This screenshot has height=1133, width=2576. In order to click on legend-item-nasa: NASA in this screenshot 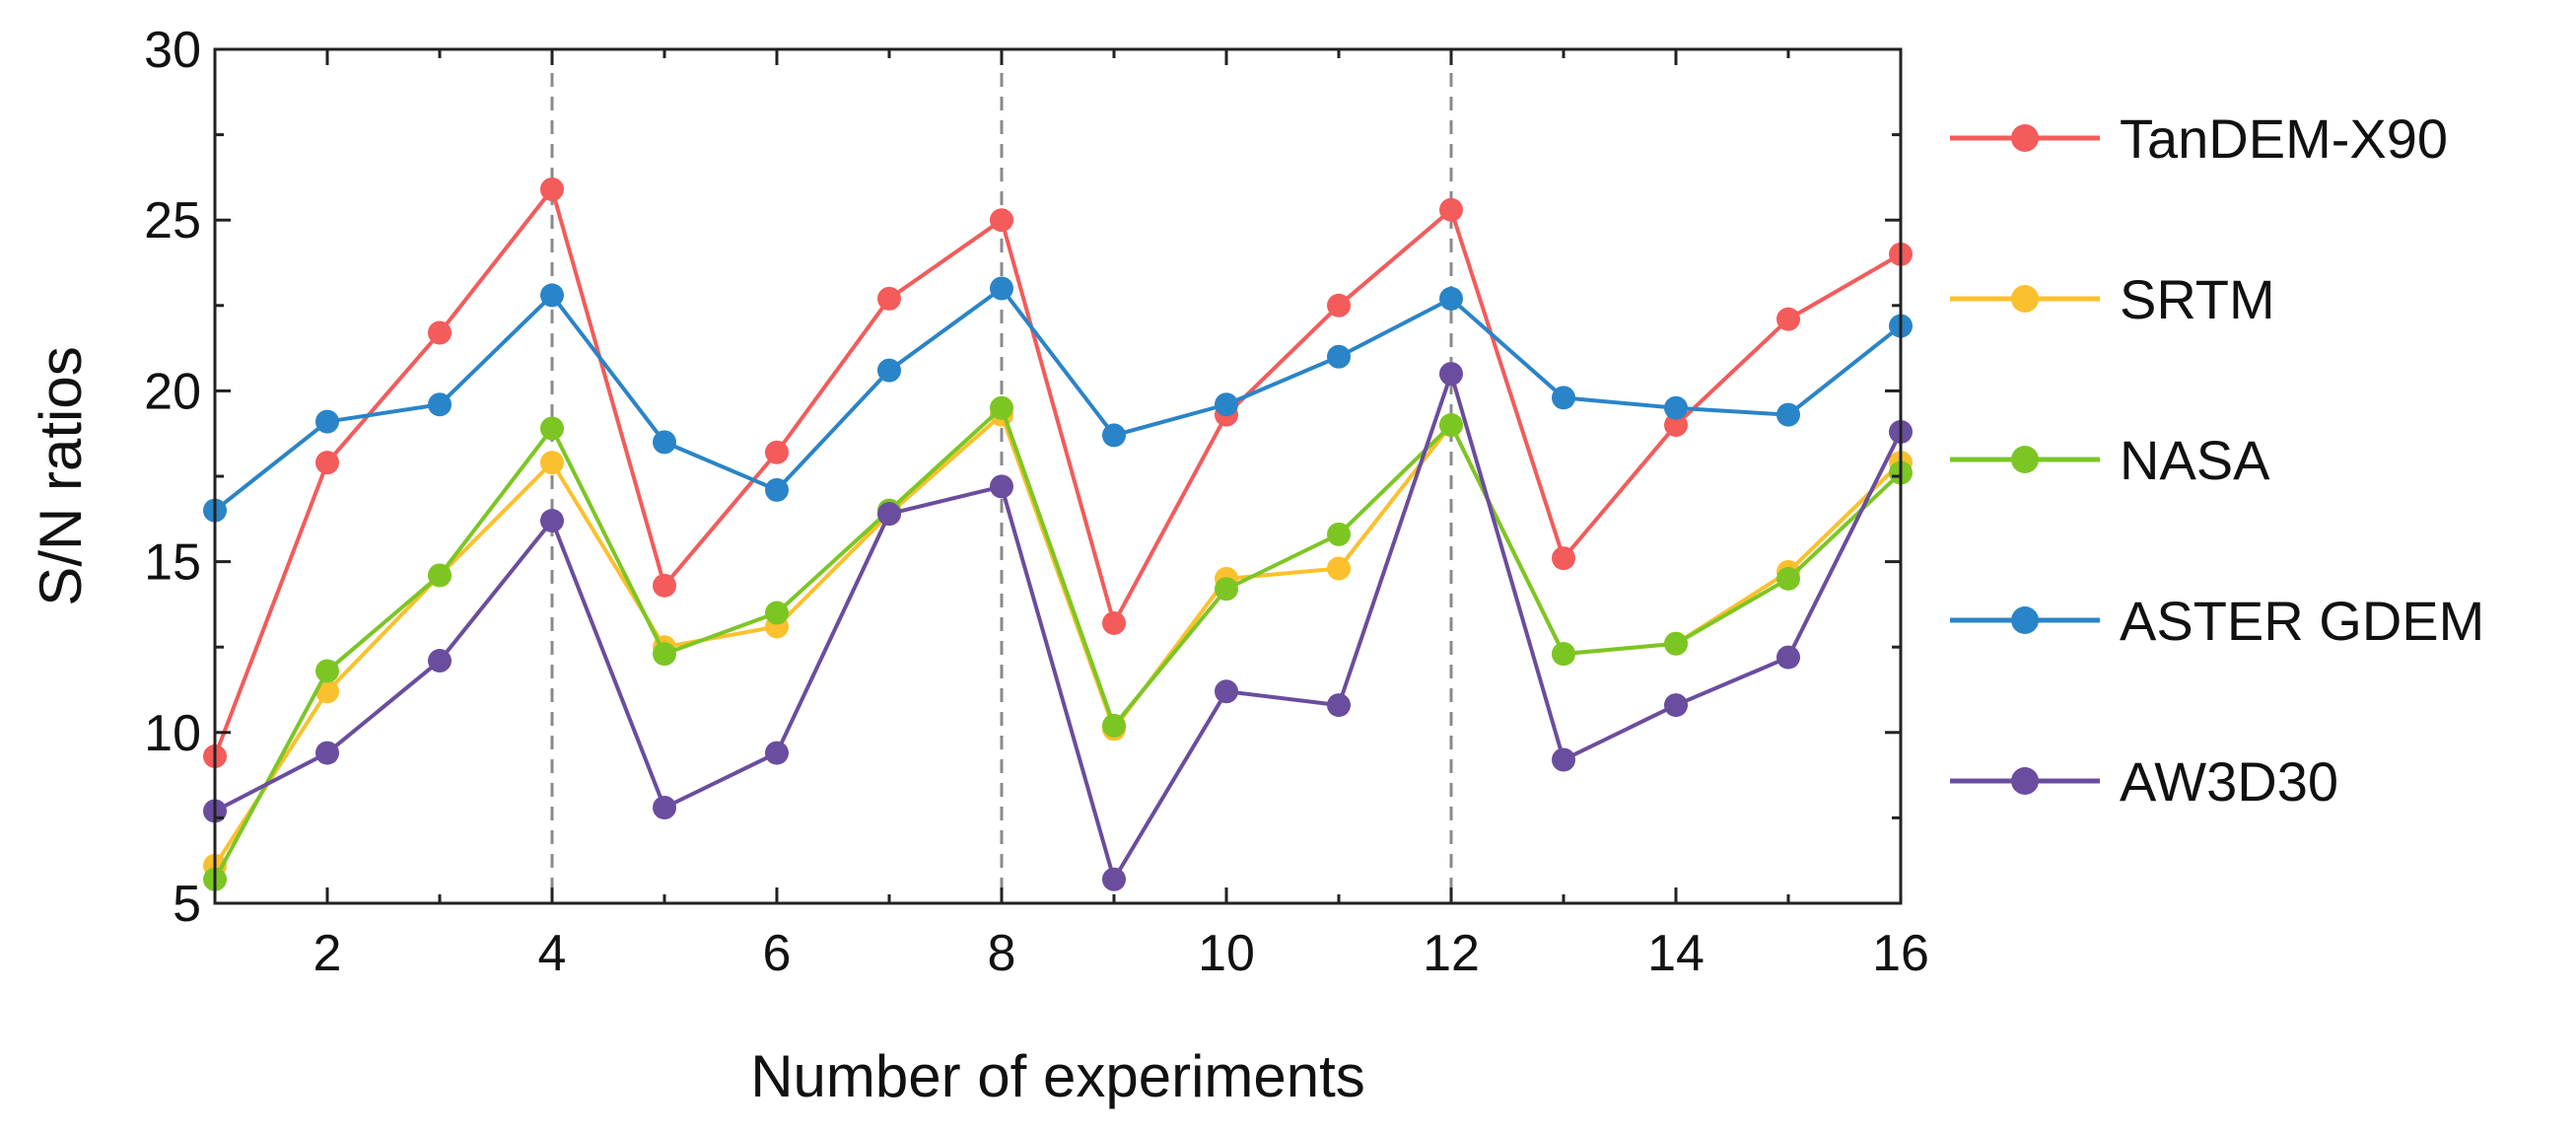, I will do `click(2110, 460)`.